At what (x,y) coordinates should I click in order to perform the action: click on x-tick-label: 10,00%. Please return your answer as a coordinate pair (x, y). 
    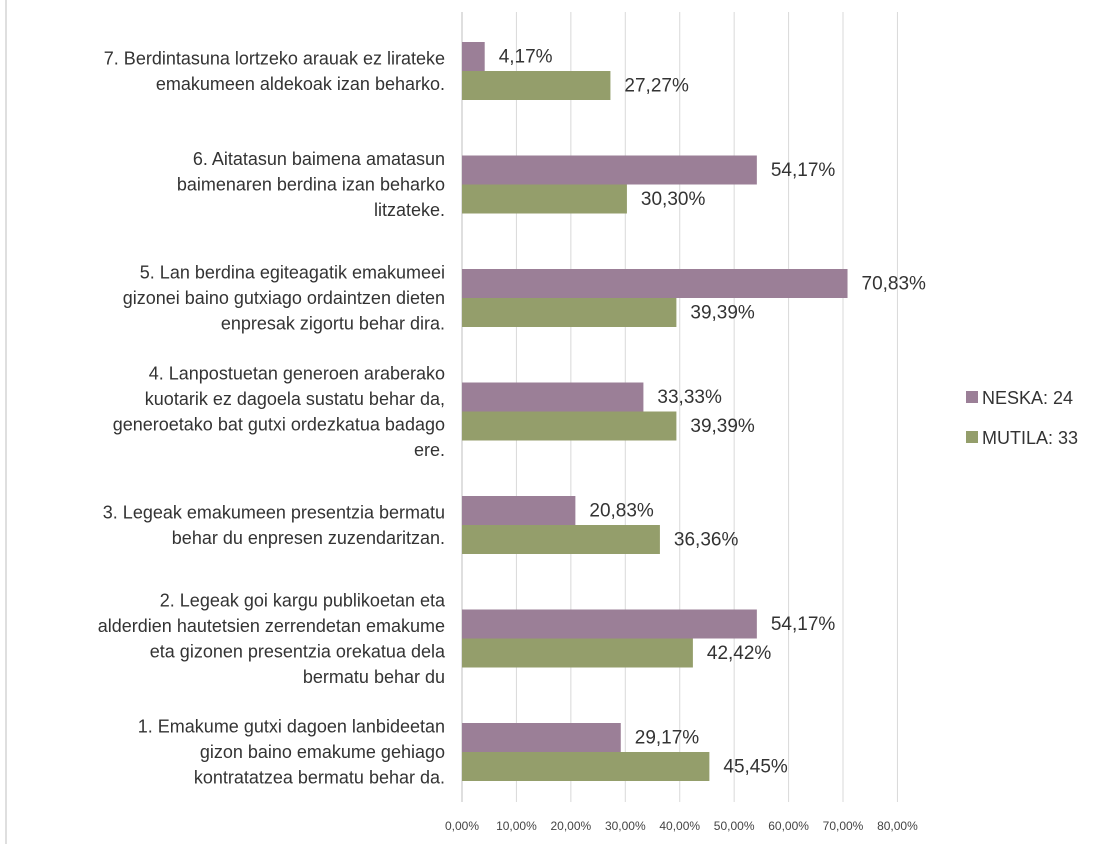
    Looking at the image, I should click on (516, 826).